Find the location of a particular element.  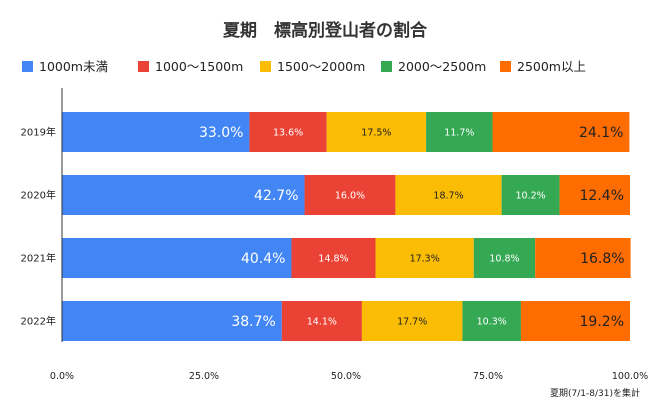

data-label: 24.1% is located at coordinates (601, 133).